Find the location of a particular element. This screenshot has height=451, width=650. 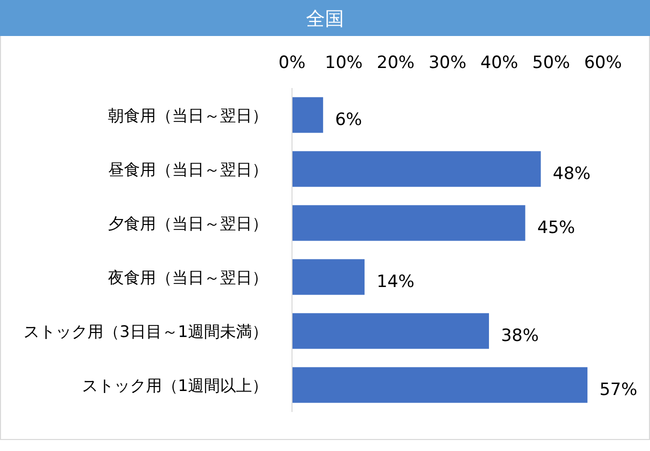

data-label: 45% is located at coordinates (556, 228).